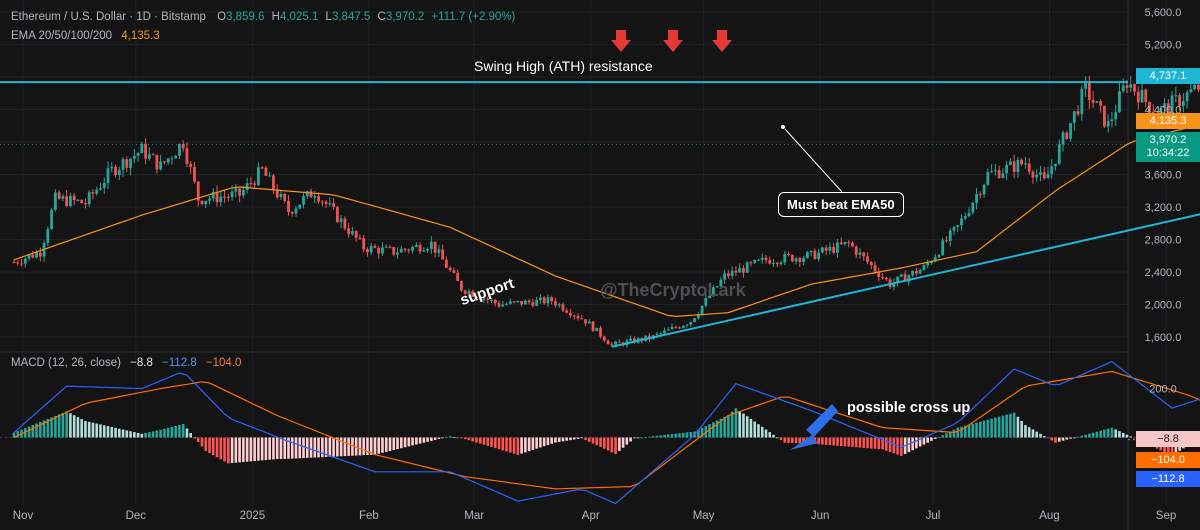 Image resolution: width=1200 pixels, height=530 pixels. What do you see at coordinates (136, 516) in the screenshot?
I see `x-tick-label: Dec` at bounding box center [136, 516].